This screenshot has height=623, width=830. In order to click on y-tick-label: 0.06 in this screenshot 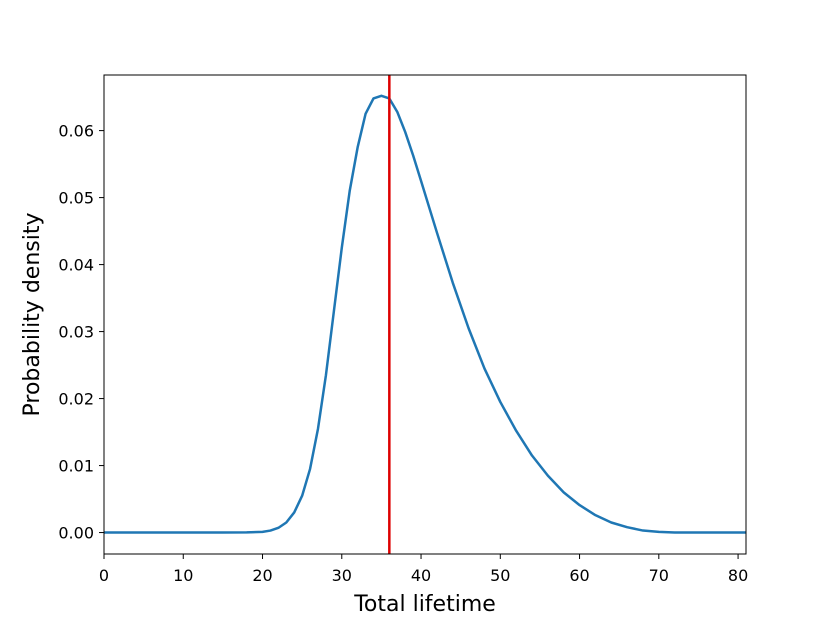, I will do `click(76, 131)`.